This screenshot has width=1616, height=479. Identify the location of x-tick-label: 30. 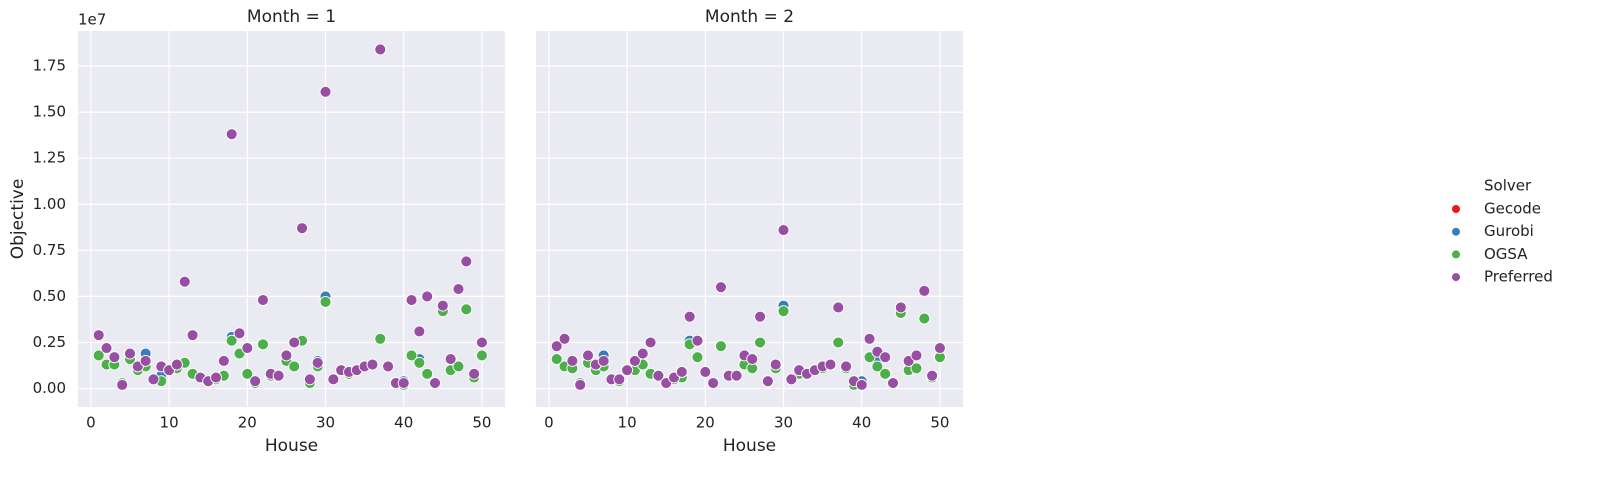
(783, 423).